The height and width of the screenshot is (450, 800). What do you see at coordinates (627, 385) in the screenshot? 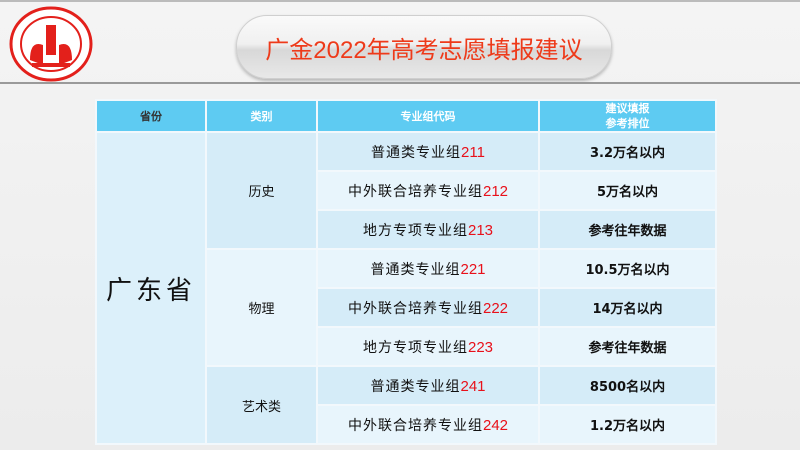
I see `rank-cell: 8500名以内` at bounding box center [627, 385].